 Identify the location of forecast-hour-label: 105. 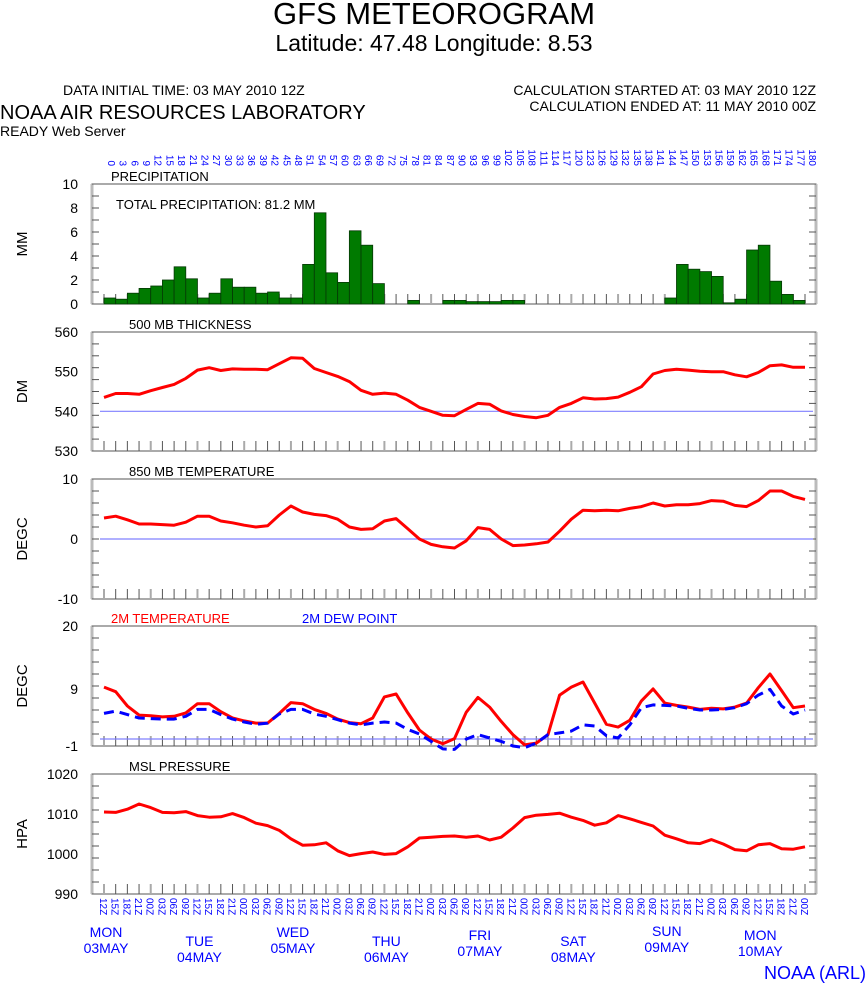
(519, 157).